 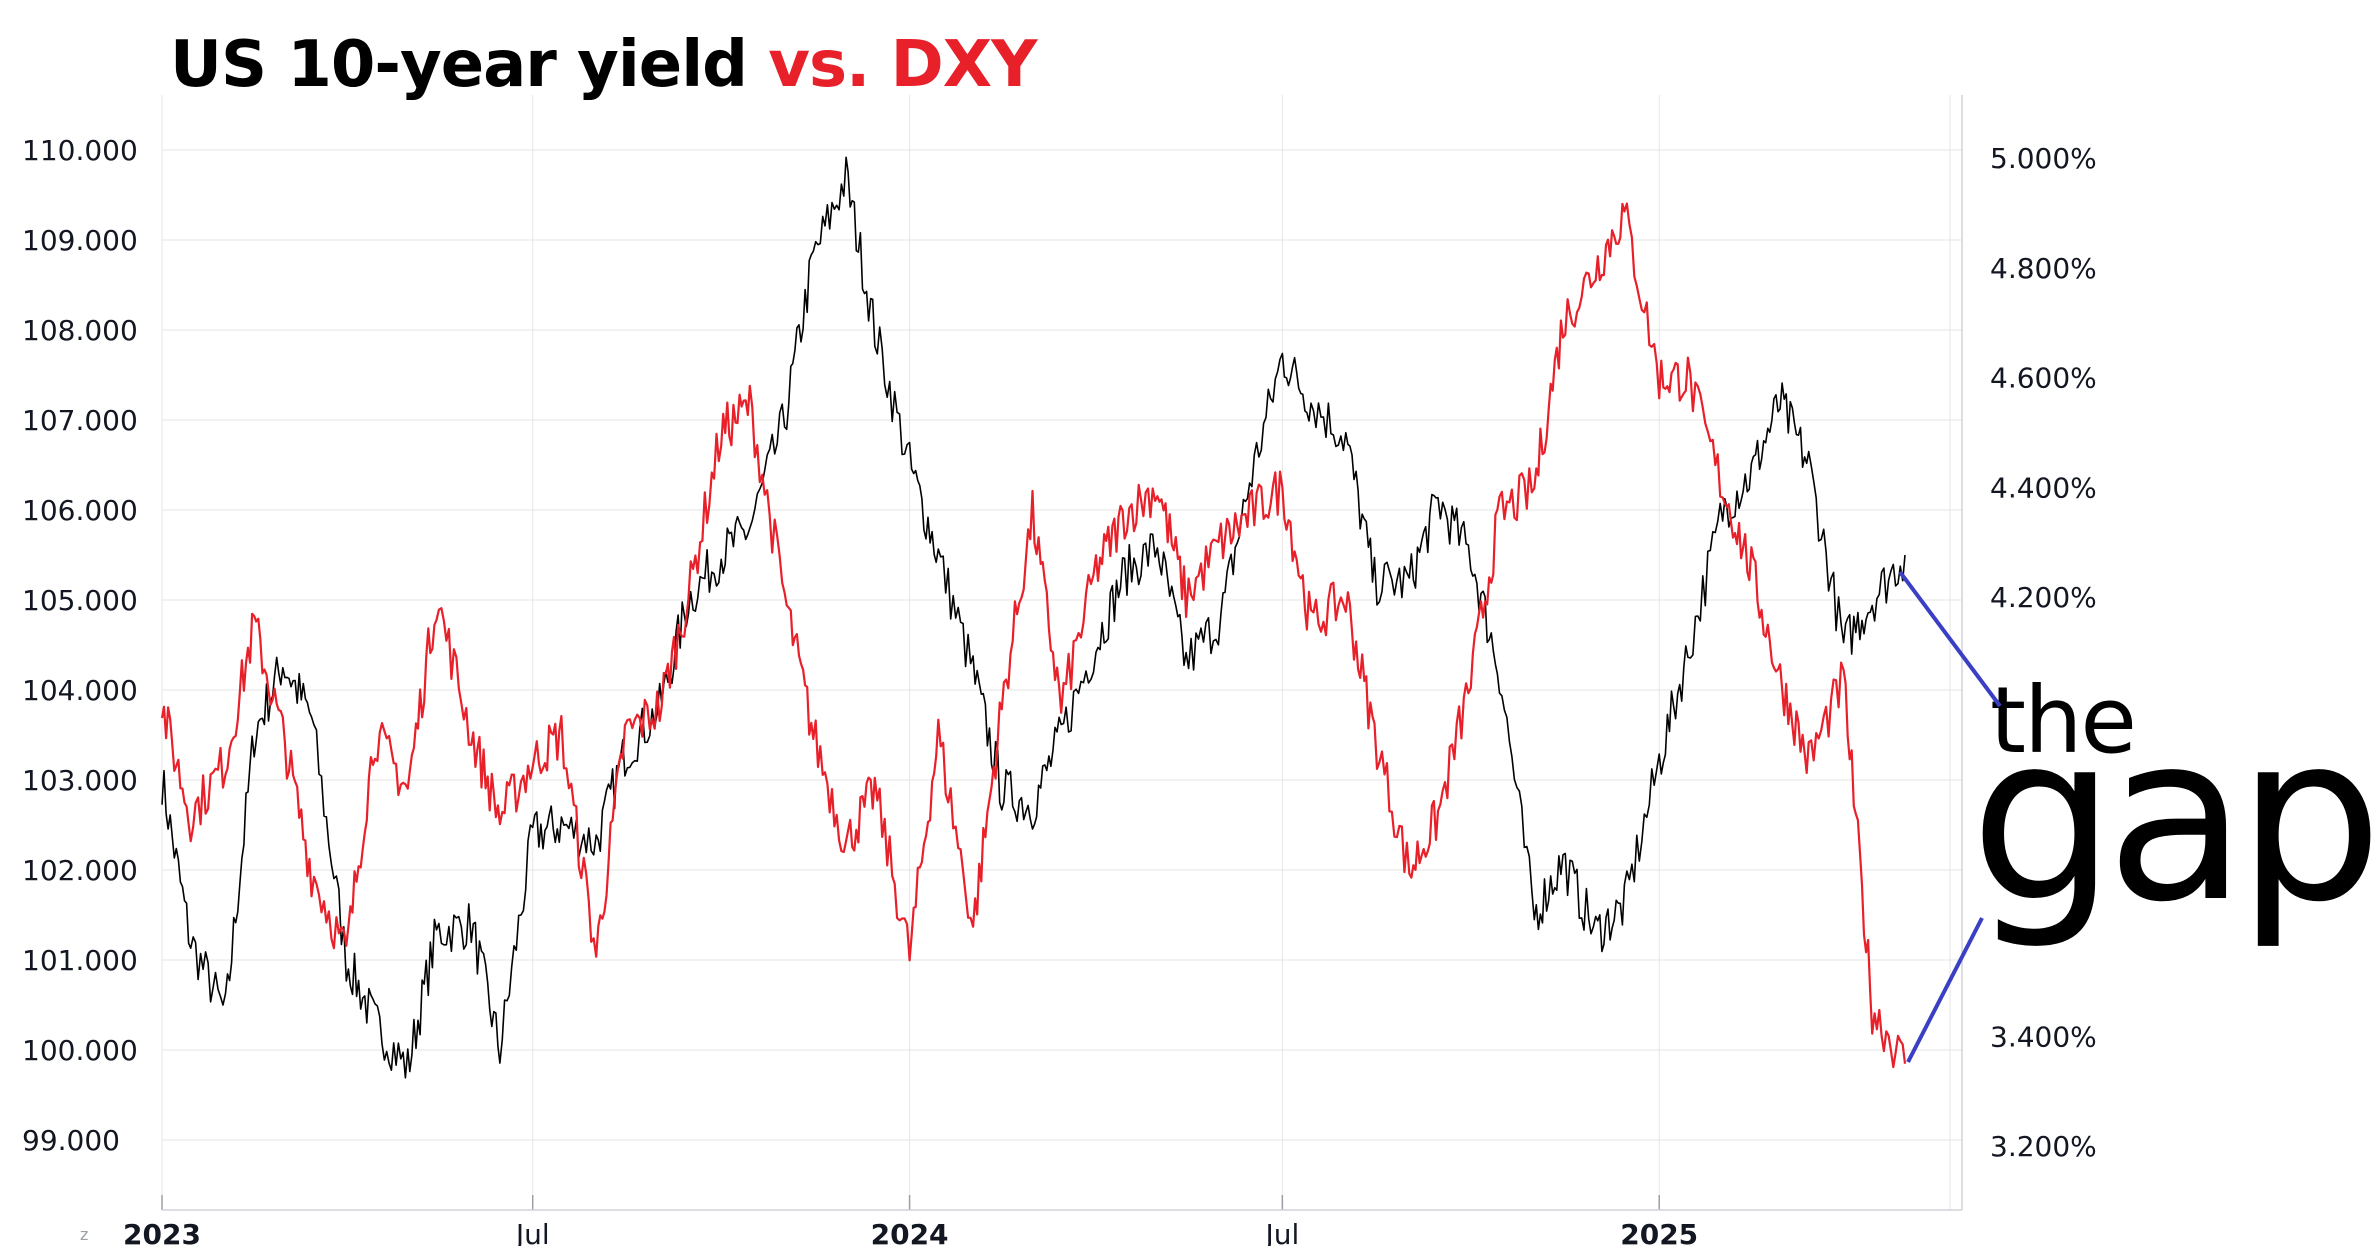 I want to click on right-tick-label: 4.400%, so click(x=2043, y=487).